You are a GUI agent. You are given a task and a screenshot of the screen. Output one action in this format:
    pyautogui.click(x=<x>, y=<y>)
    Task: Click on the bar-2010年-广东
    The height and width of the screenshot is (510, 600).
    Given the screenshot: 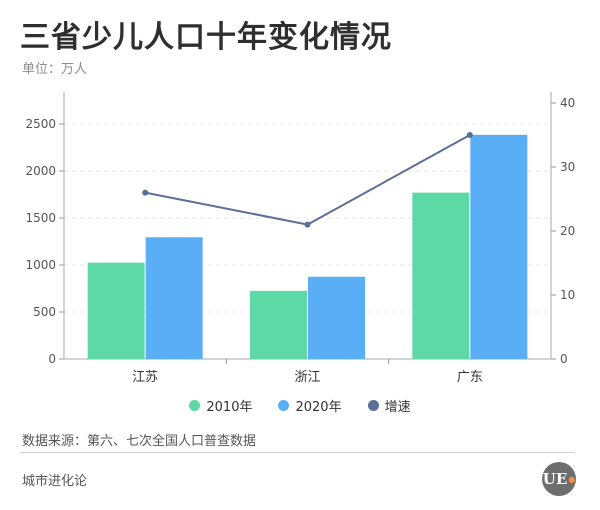 What is the action you would take?
    pyautogui.click(x=441, y=275)
    